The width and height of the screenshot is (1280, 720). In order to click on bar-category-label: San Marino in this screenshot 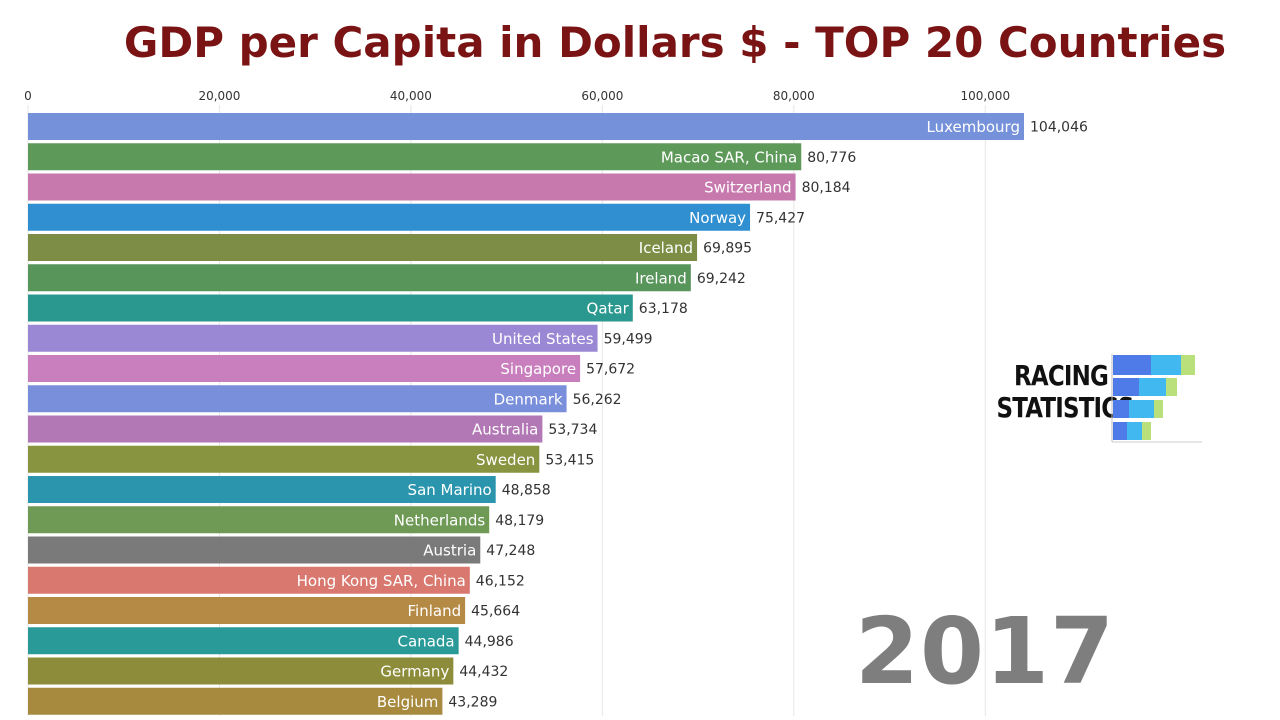, I will do `click(450, 490)`.